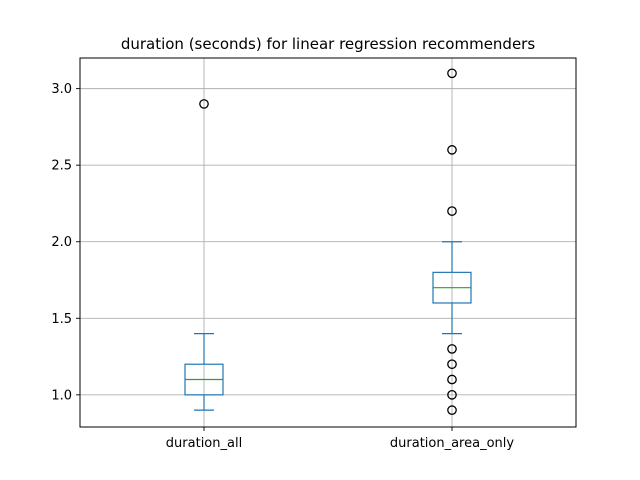  Describe the element at coordinates (204, 443) in the screenshot. I see `x-tick-label: duration_all` at that location.